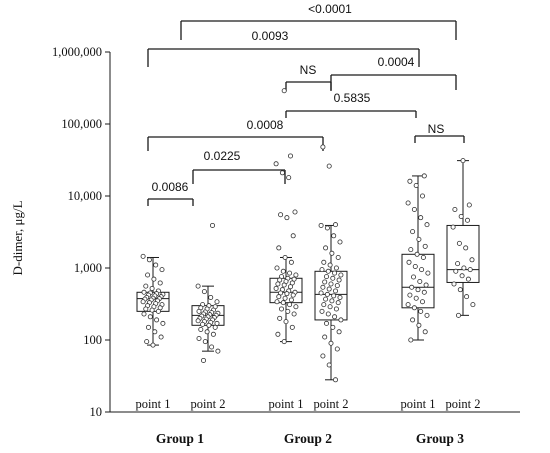 The image size is (550, 453). Describe the element at coordinates (17, 237) in the screenshot. I see `axis-labels: D-dimer, μg/L` at that location.